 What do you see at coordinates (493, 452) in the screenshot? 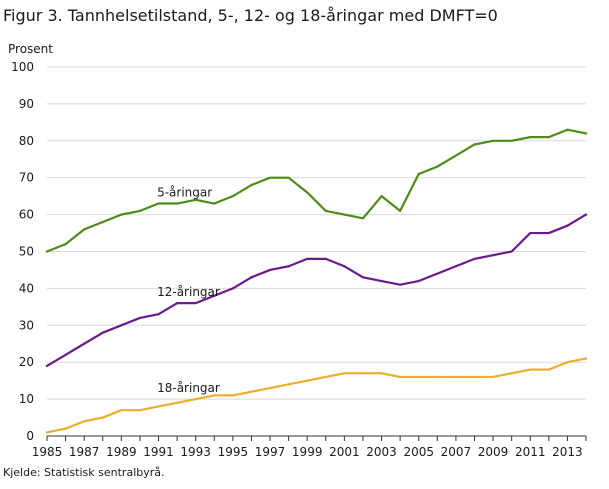
I see `x-tick-label: 2009` at bounding box center [493, 452].